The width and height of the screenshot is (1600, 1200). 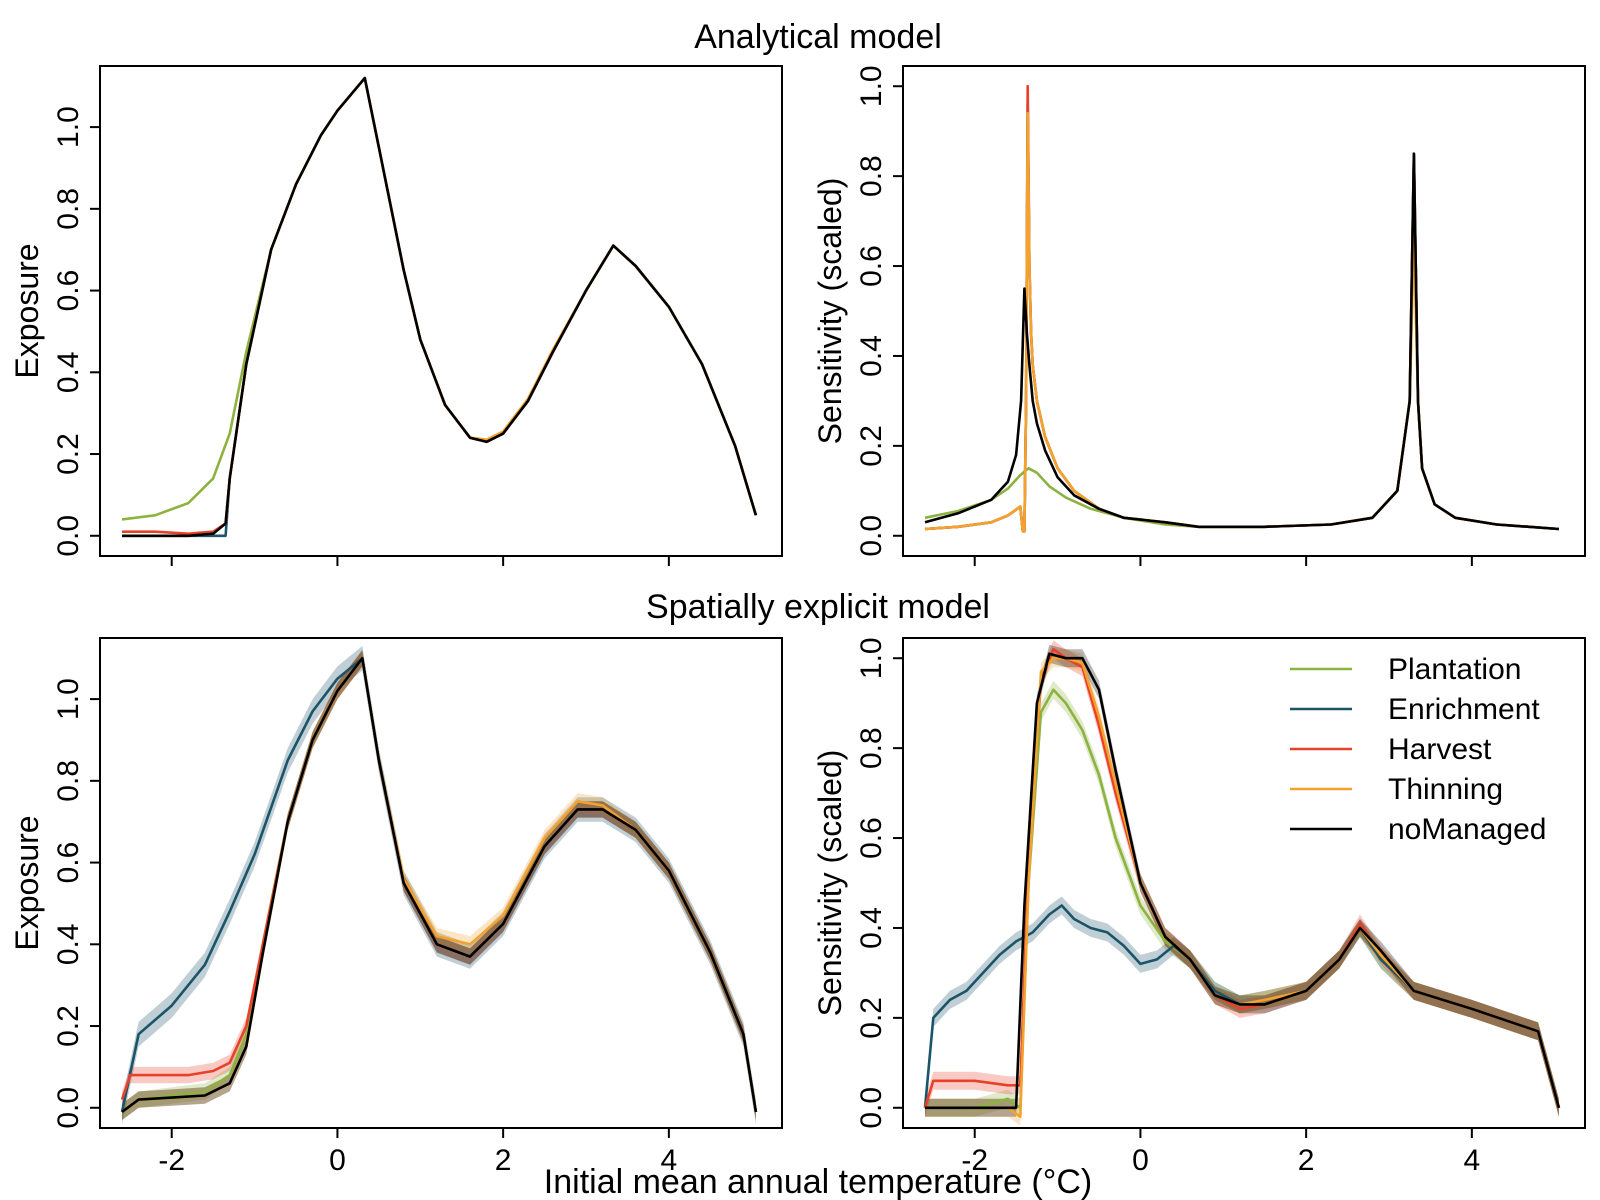 What do you see at coordinates (818, 607) in the screenshot?
I see `bottom-title: Spatially explicit model` at bounding box center [818, 607].